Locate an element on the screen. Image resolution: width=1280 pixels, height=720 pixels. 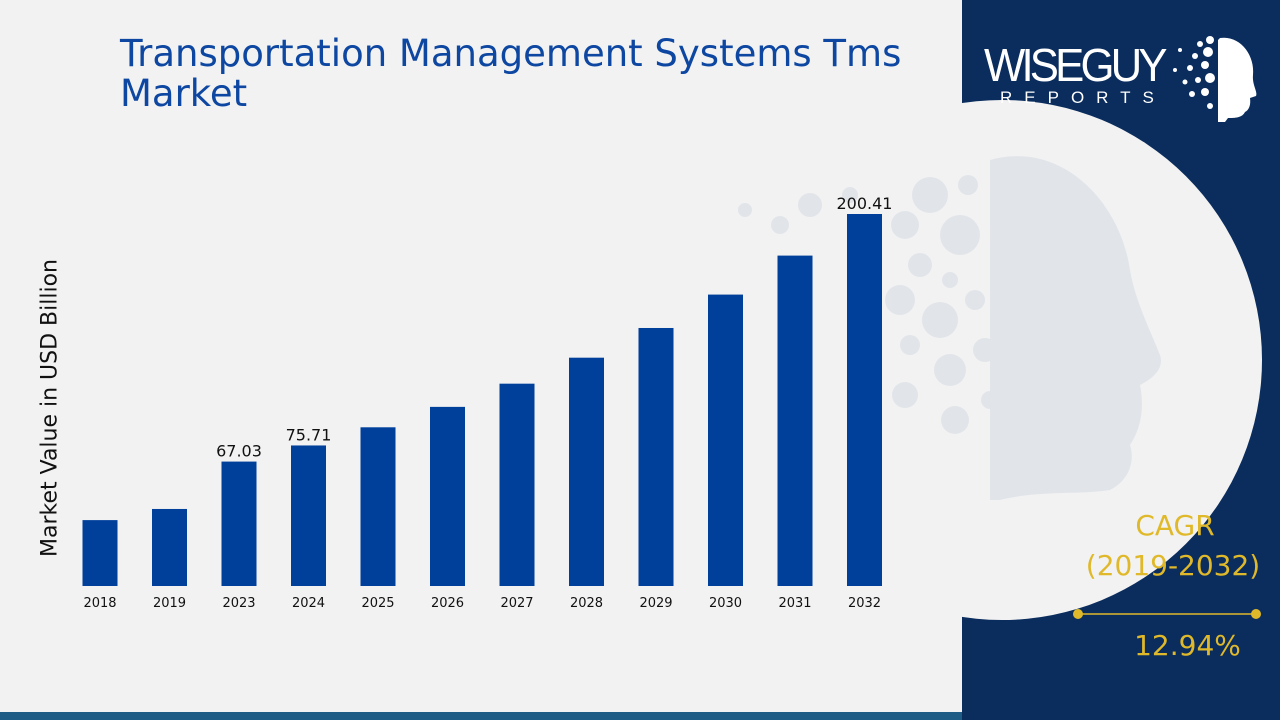
x-tick-2026: 2026 is located at coordinates (447, 603).